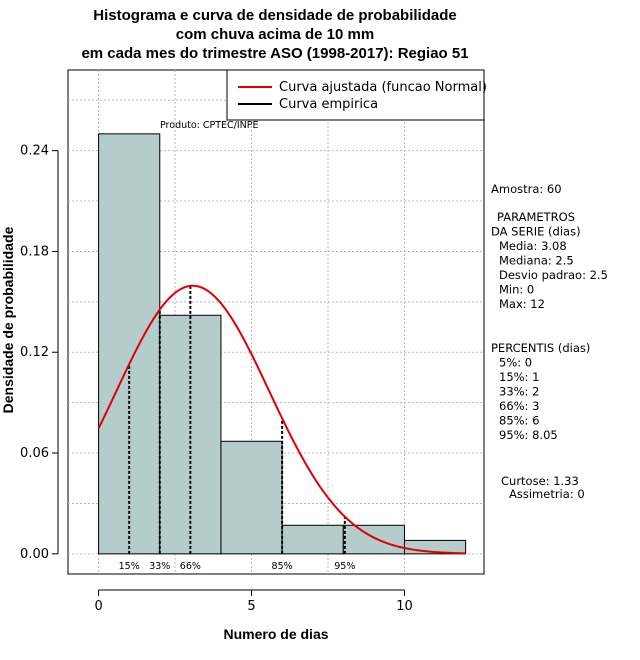 The height and width of the screenshot is (660, 640). I want to click on percentile-markers, so click(237, 419).